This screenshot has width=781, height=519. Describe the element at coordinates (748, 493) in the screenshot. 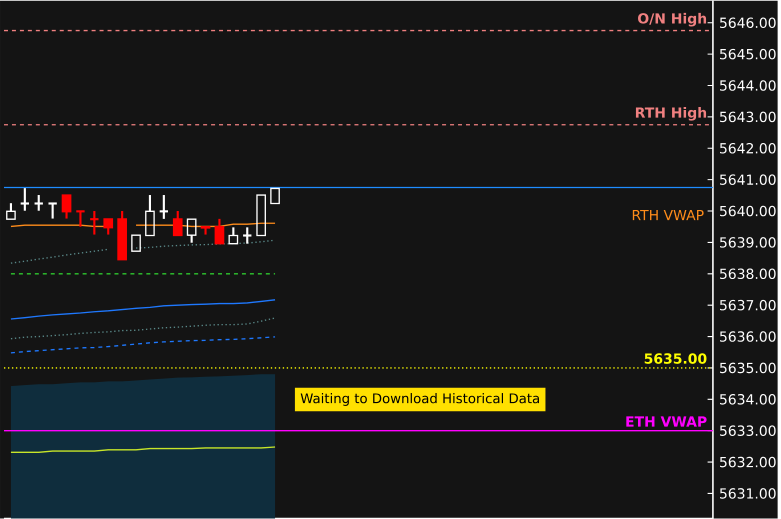

I see `y-tick-label: 5631.00` at that location.